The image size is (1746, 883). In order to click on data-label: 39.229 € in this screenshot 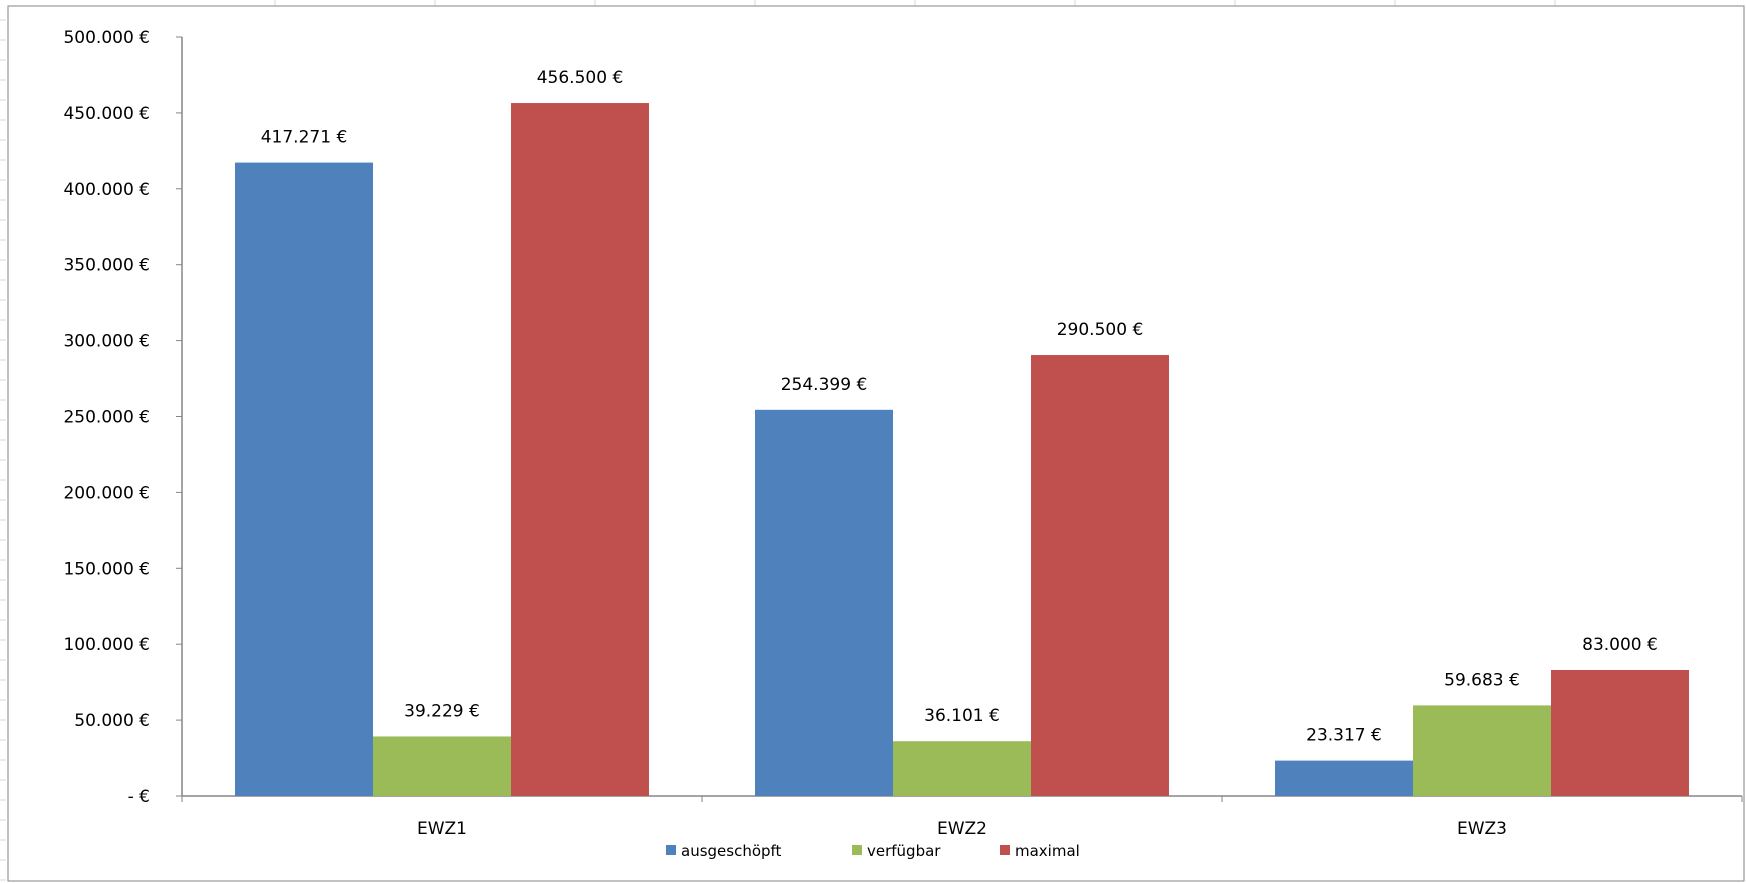, I will do `click(442, 711)`.